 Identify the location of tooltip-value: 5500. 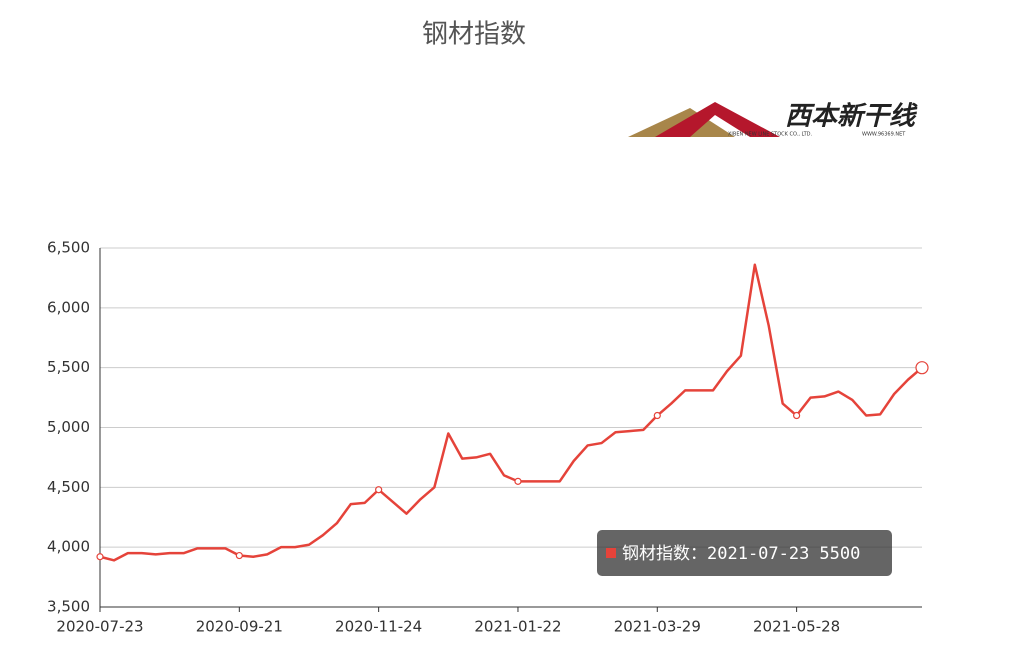
(839, 554).